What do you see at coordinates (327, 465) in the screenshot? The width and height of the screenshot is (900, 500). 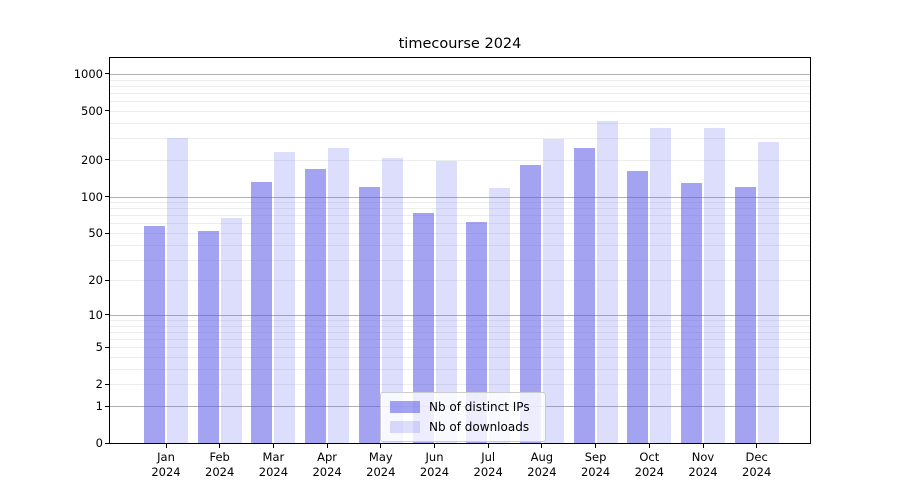 I see `x-tick-label: Apr 2024` at bounding box center [327, 465].